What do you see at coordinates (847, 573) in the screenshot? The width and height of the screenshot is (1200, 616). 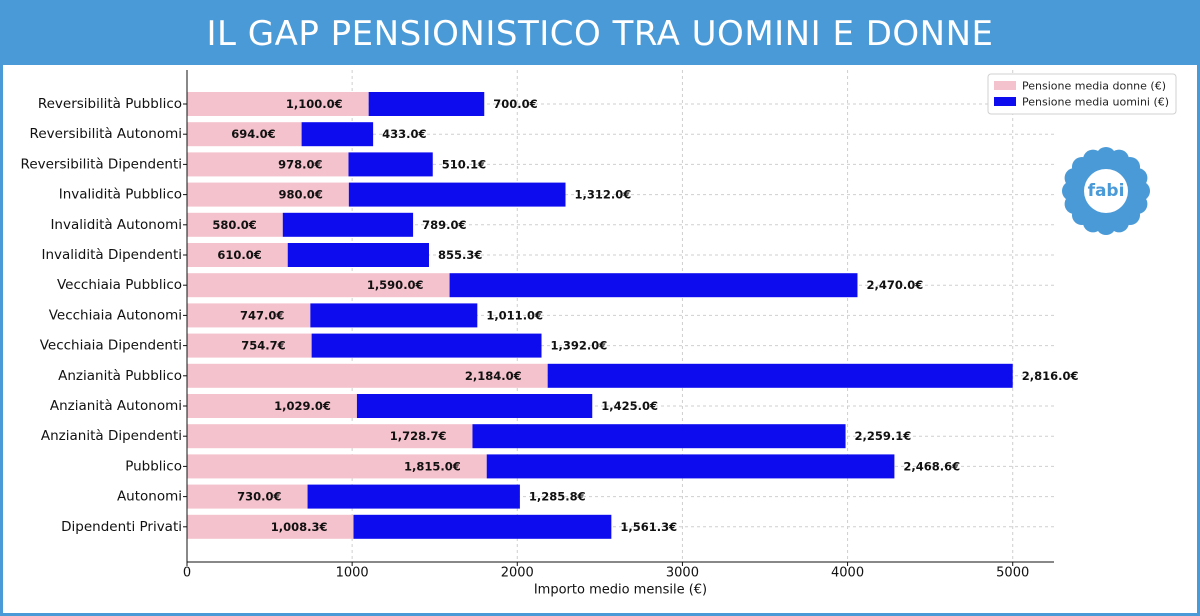 I see `x-tick-label: 4000` at bounding box center [847, 573].